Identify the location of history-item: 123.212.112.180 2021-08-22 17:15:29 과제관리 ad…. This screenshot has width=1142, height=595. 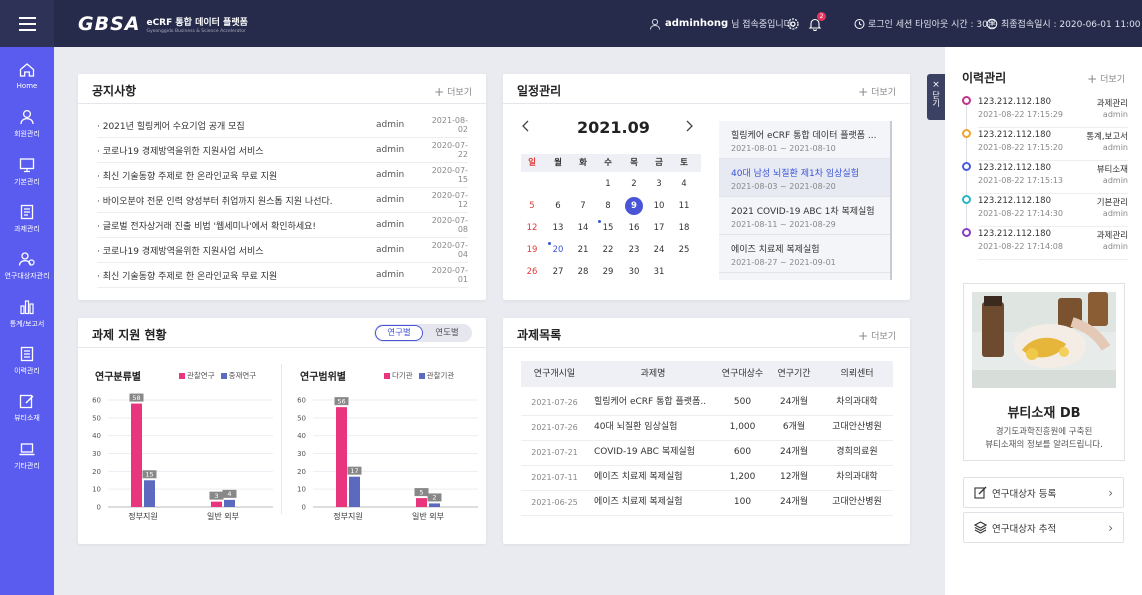
(1053, 111).